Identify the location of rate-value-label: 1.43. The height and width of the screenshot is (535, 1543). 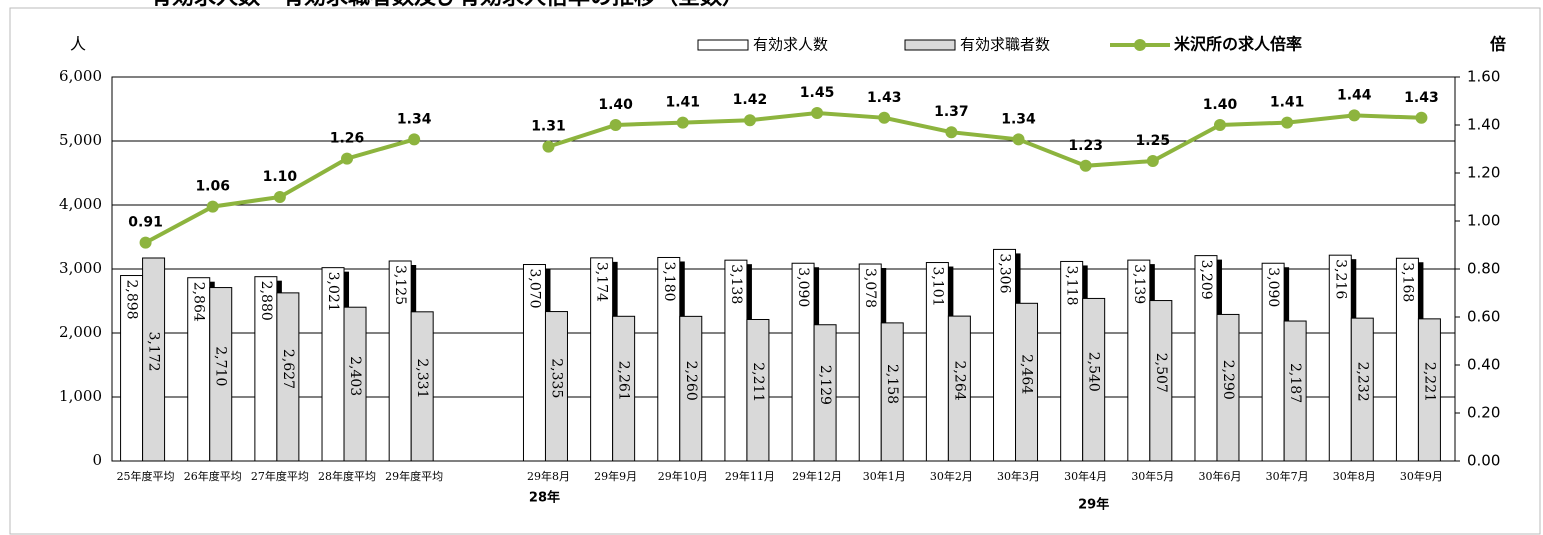
(1421, 98).